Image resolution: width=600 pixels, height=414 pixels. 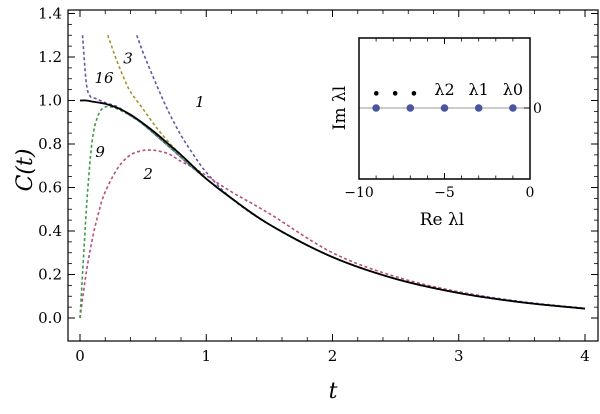 What do you see at coordinates (149, 116) in the screenshot?
I see `main-curve-labels: 1 2 3 9 16` at bounding box center [149, 116].